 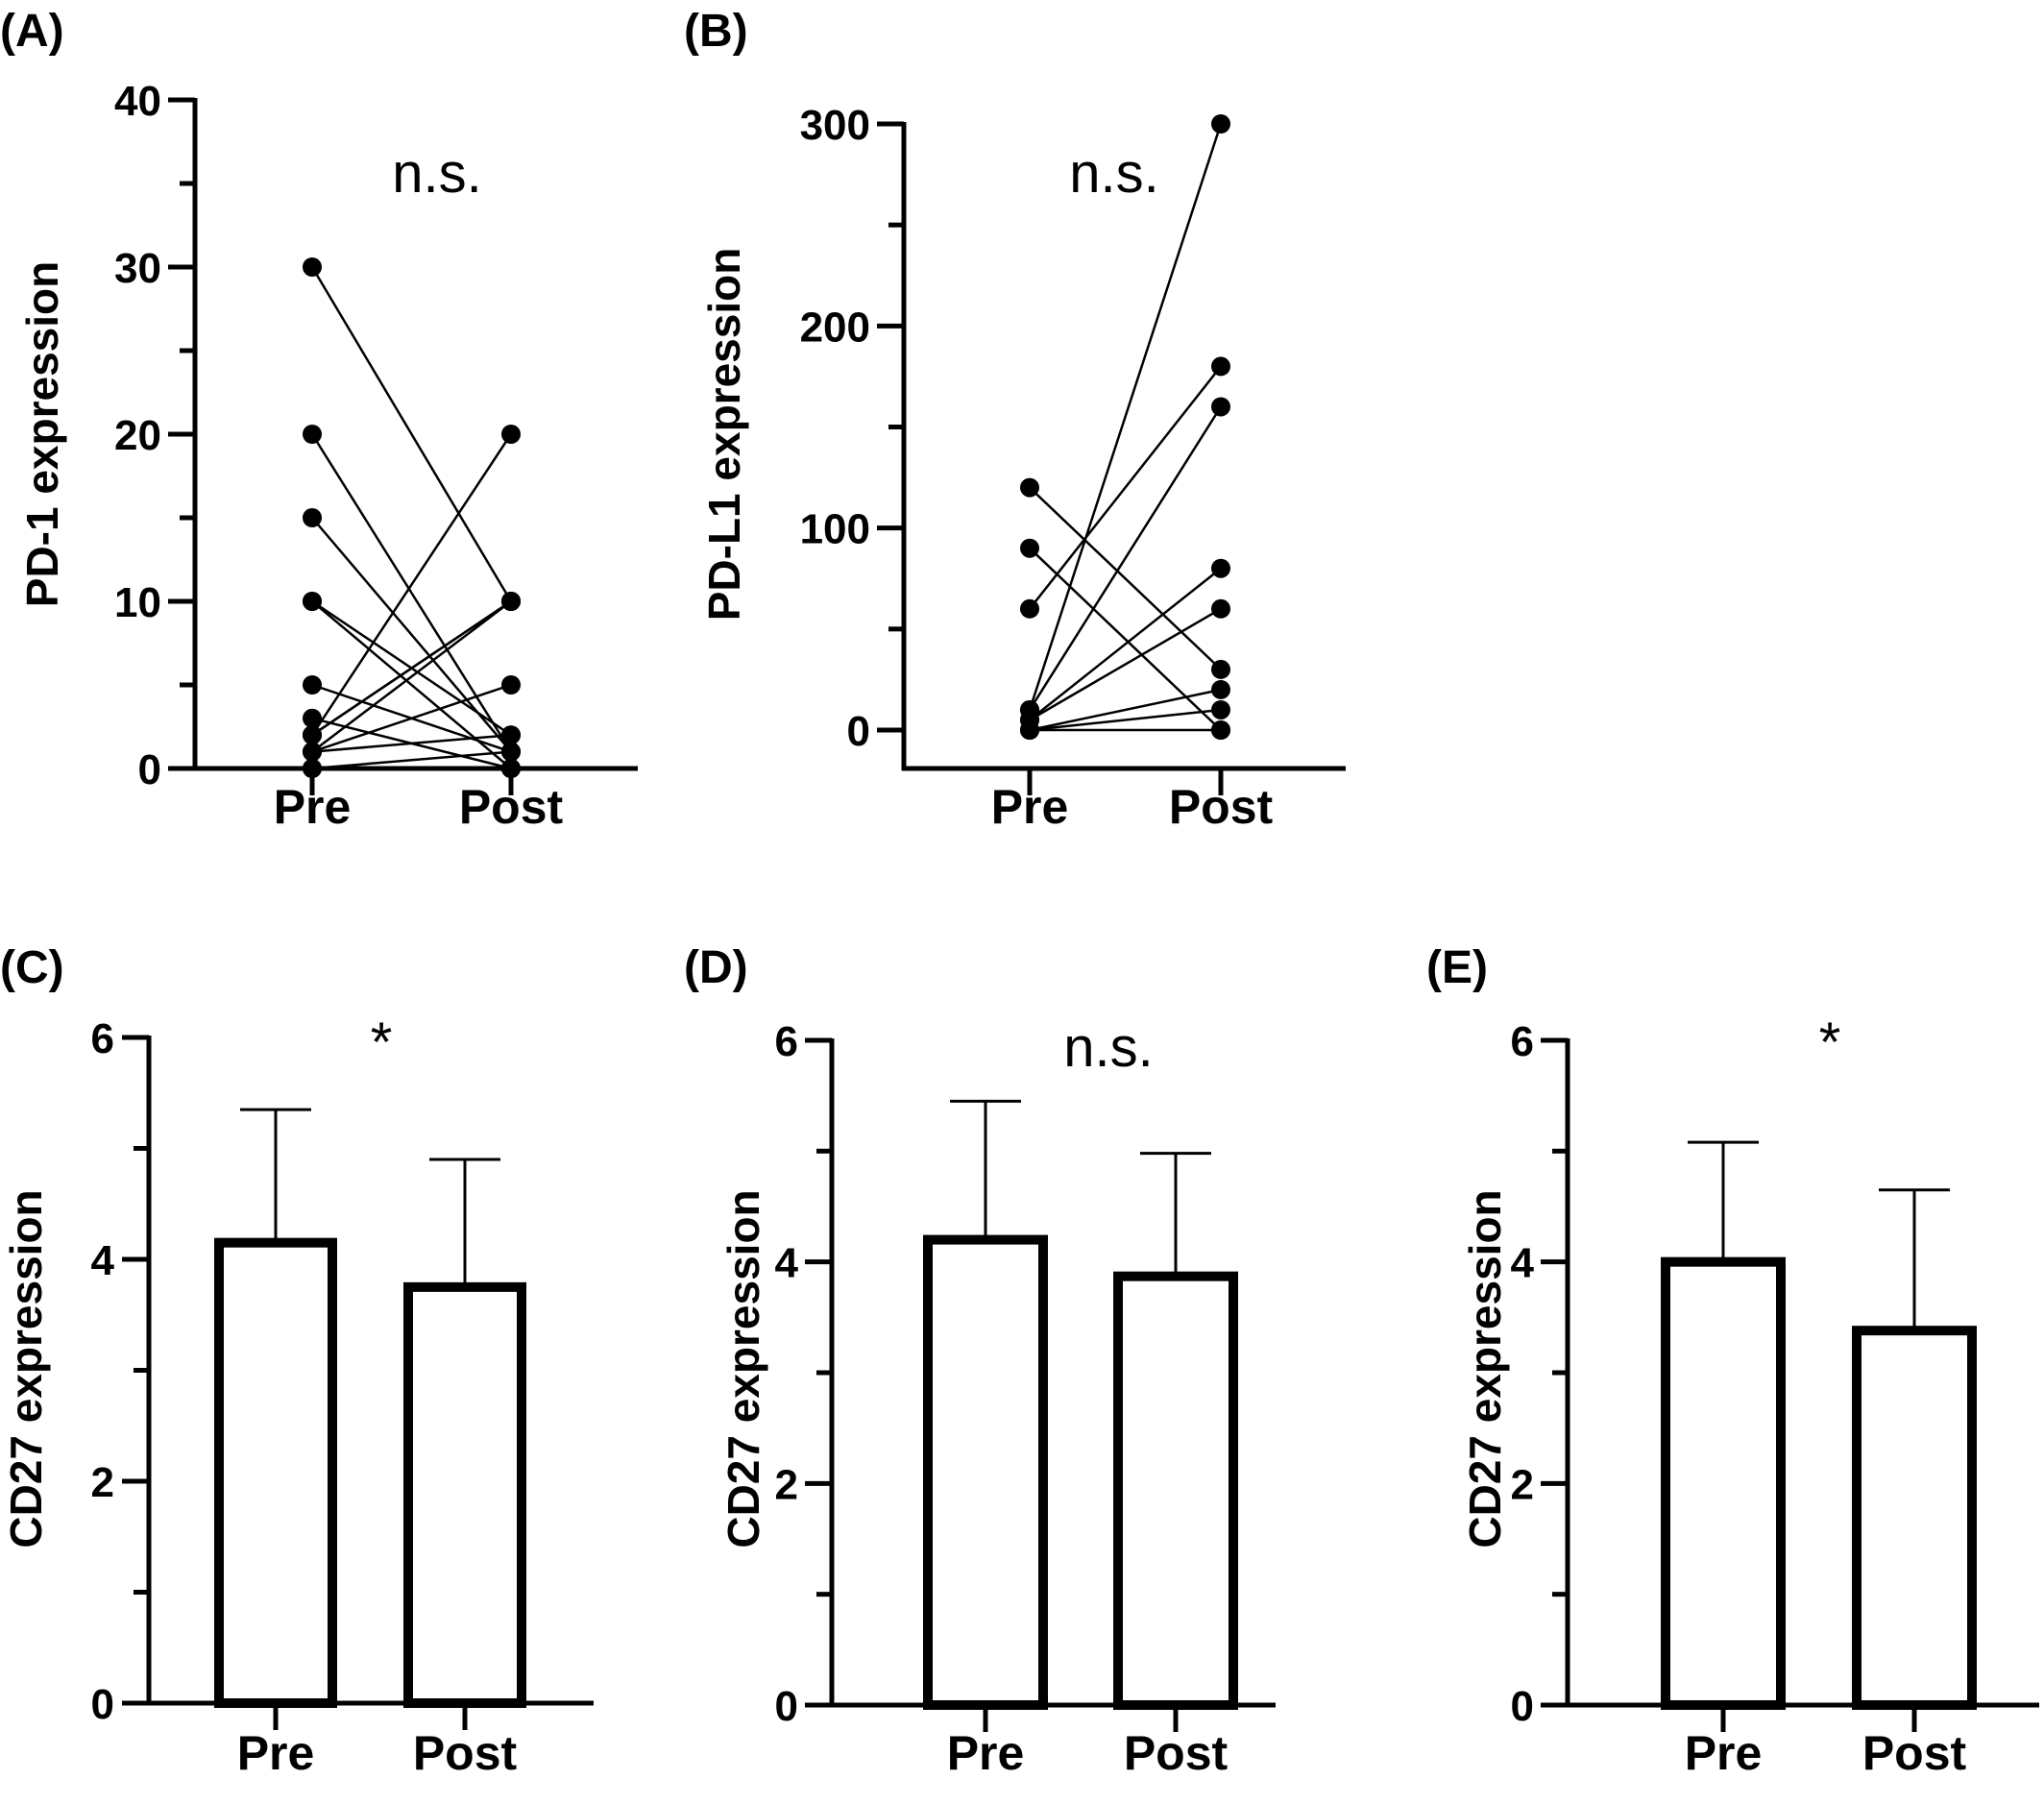 What do you see at coordinates (137, 101) in the screenshot?
I see `y-tick-label: 40` at bounding box center [137, 101].